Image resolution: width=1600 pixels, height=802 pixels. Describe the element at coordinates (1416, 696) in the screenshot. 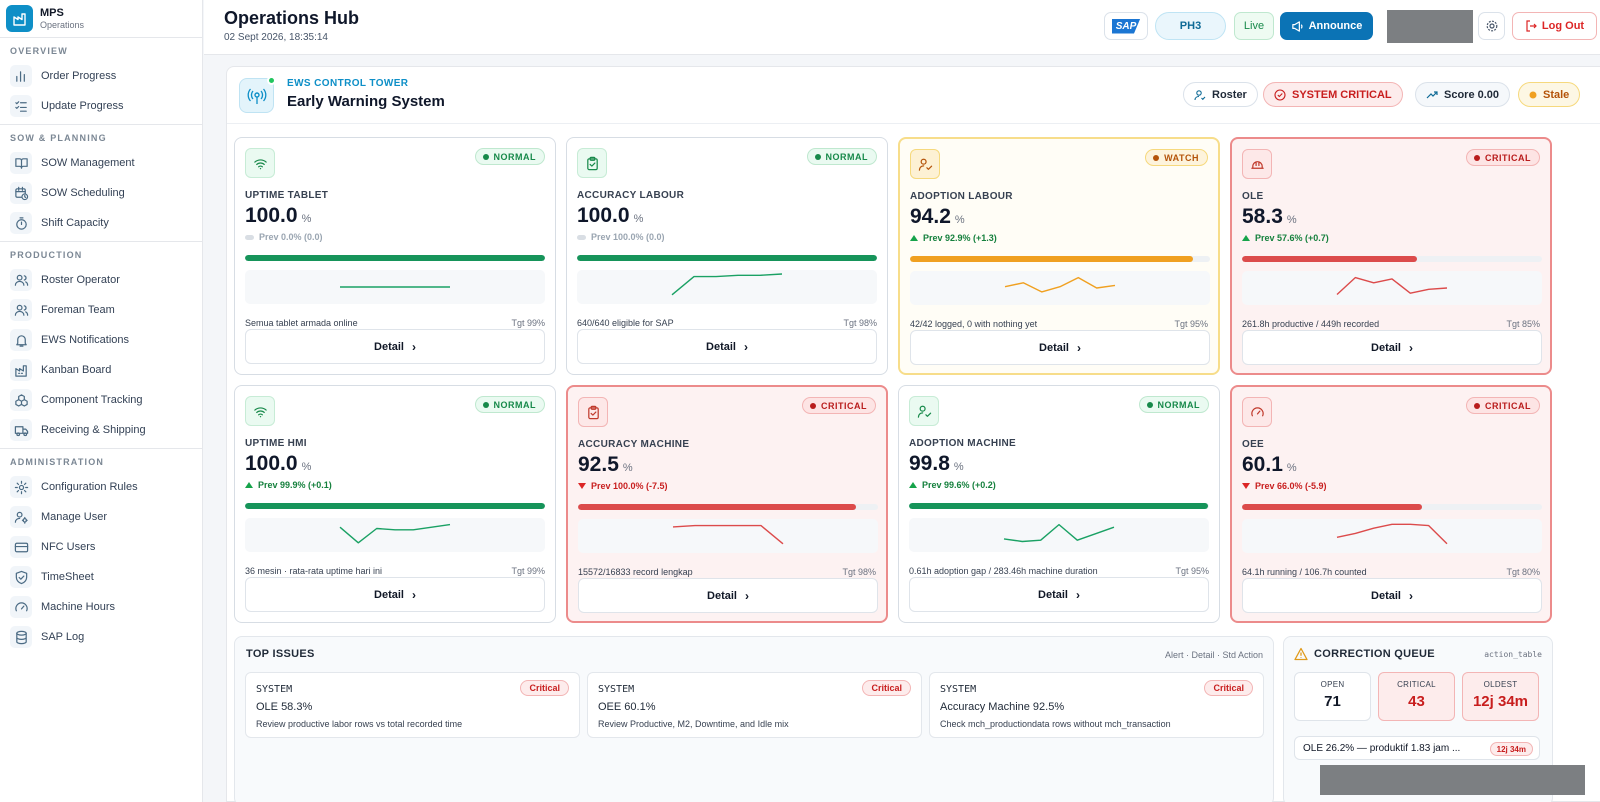

I see `queue-critical-stat: CRITICAL 43` at that location.